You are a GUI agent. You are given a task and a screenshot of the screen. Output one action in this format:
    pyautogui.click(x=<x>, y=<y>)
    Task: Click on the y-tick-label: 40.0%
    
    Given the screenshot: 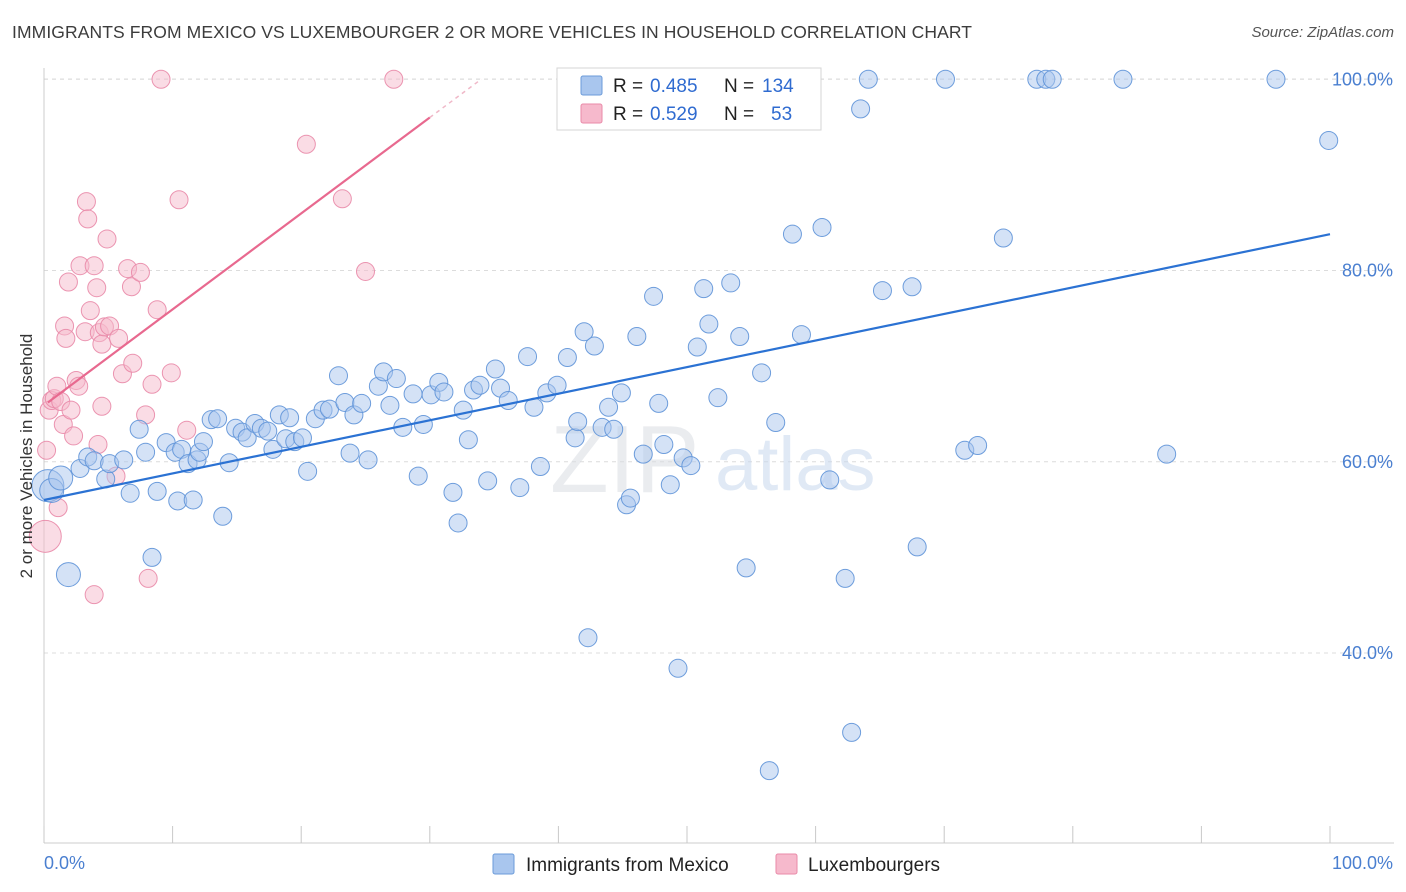 What is the action you would take?
    pyautogui.click(x=1367, y=653)
    